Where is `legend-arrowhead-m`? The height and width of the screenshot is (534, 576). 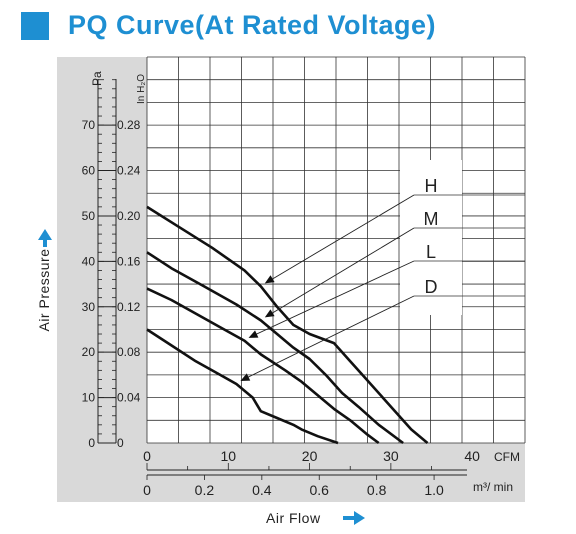 legend-arrowhead-m is located at coordinates (269, 313).